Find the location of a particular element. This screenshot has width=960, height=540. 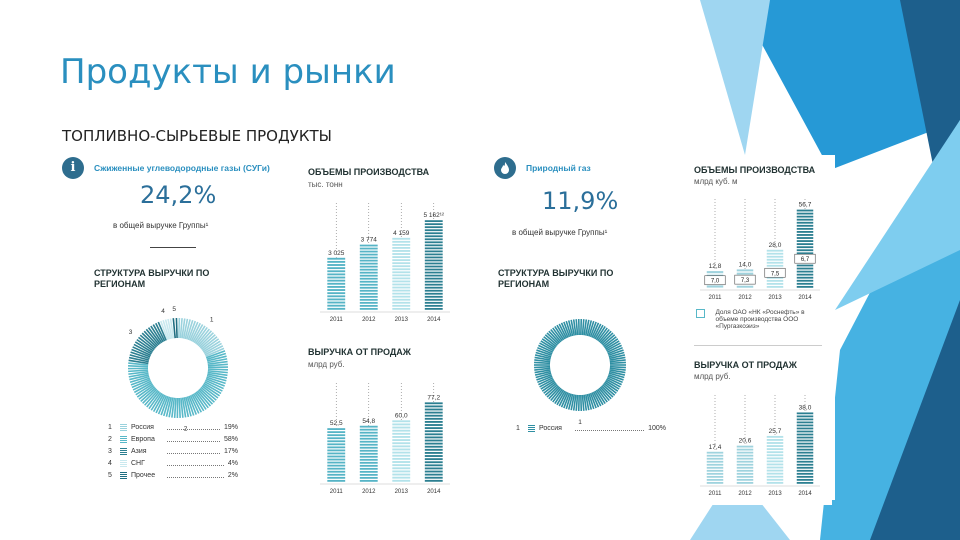

share-label-box is located at coordinates (745, 279).